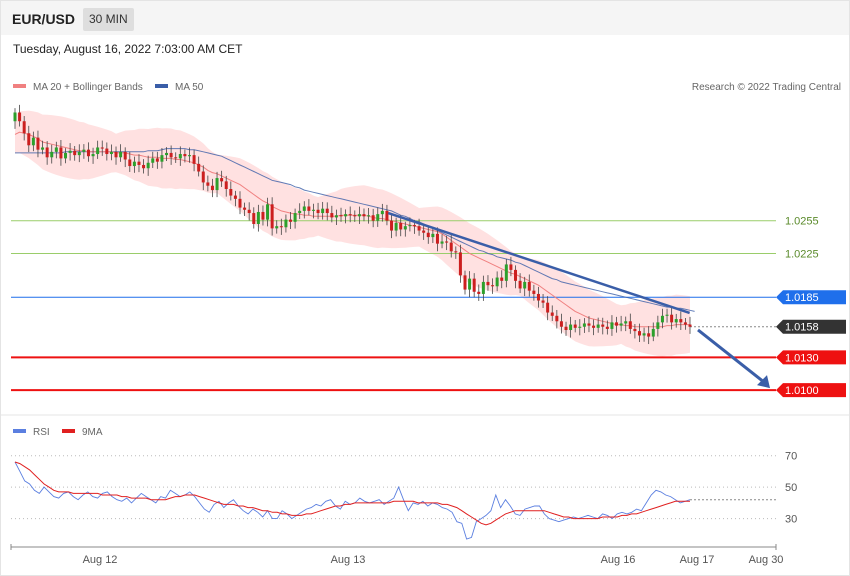  I want to click on timeframe-badge: 30 MIN, so click(108, 19).